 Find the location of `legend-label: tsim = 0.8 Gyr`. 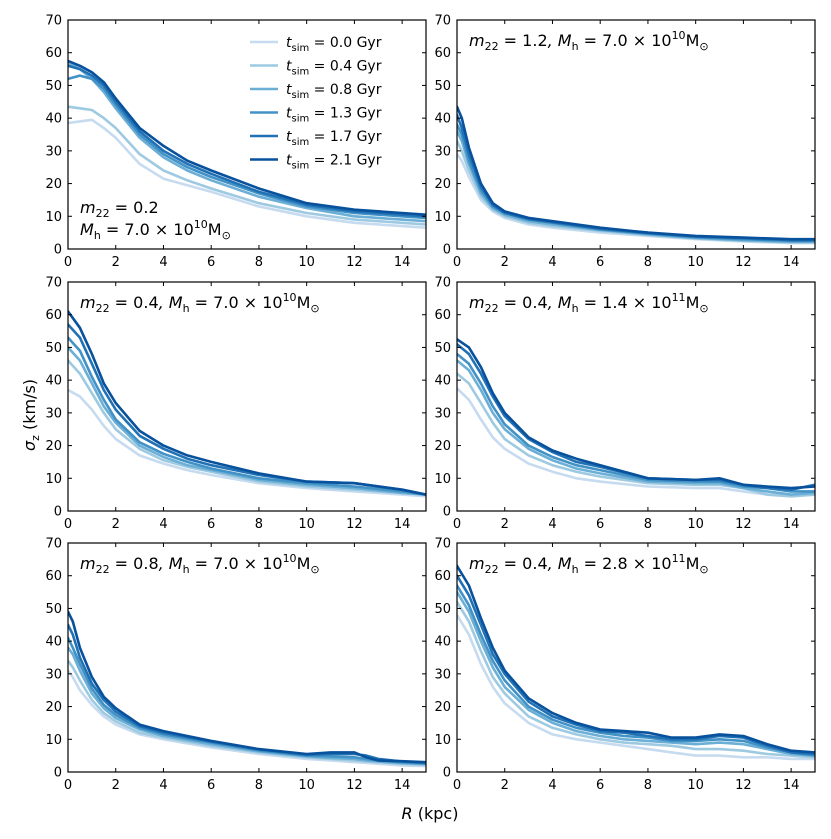

legend-label: tsim = 0.8 Gyr is located at coordinates (334, 91).